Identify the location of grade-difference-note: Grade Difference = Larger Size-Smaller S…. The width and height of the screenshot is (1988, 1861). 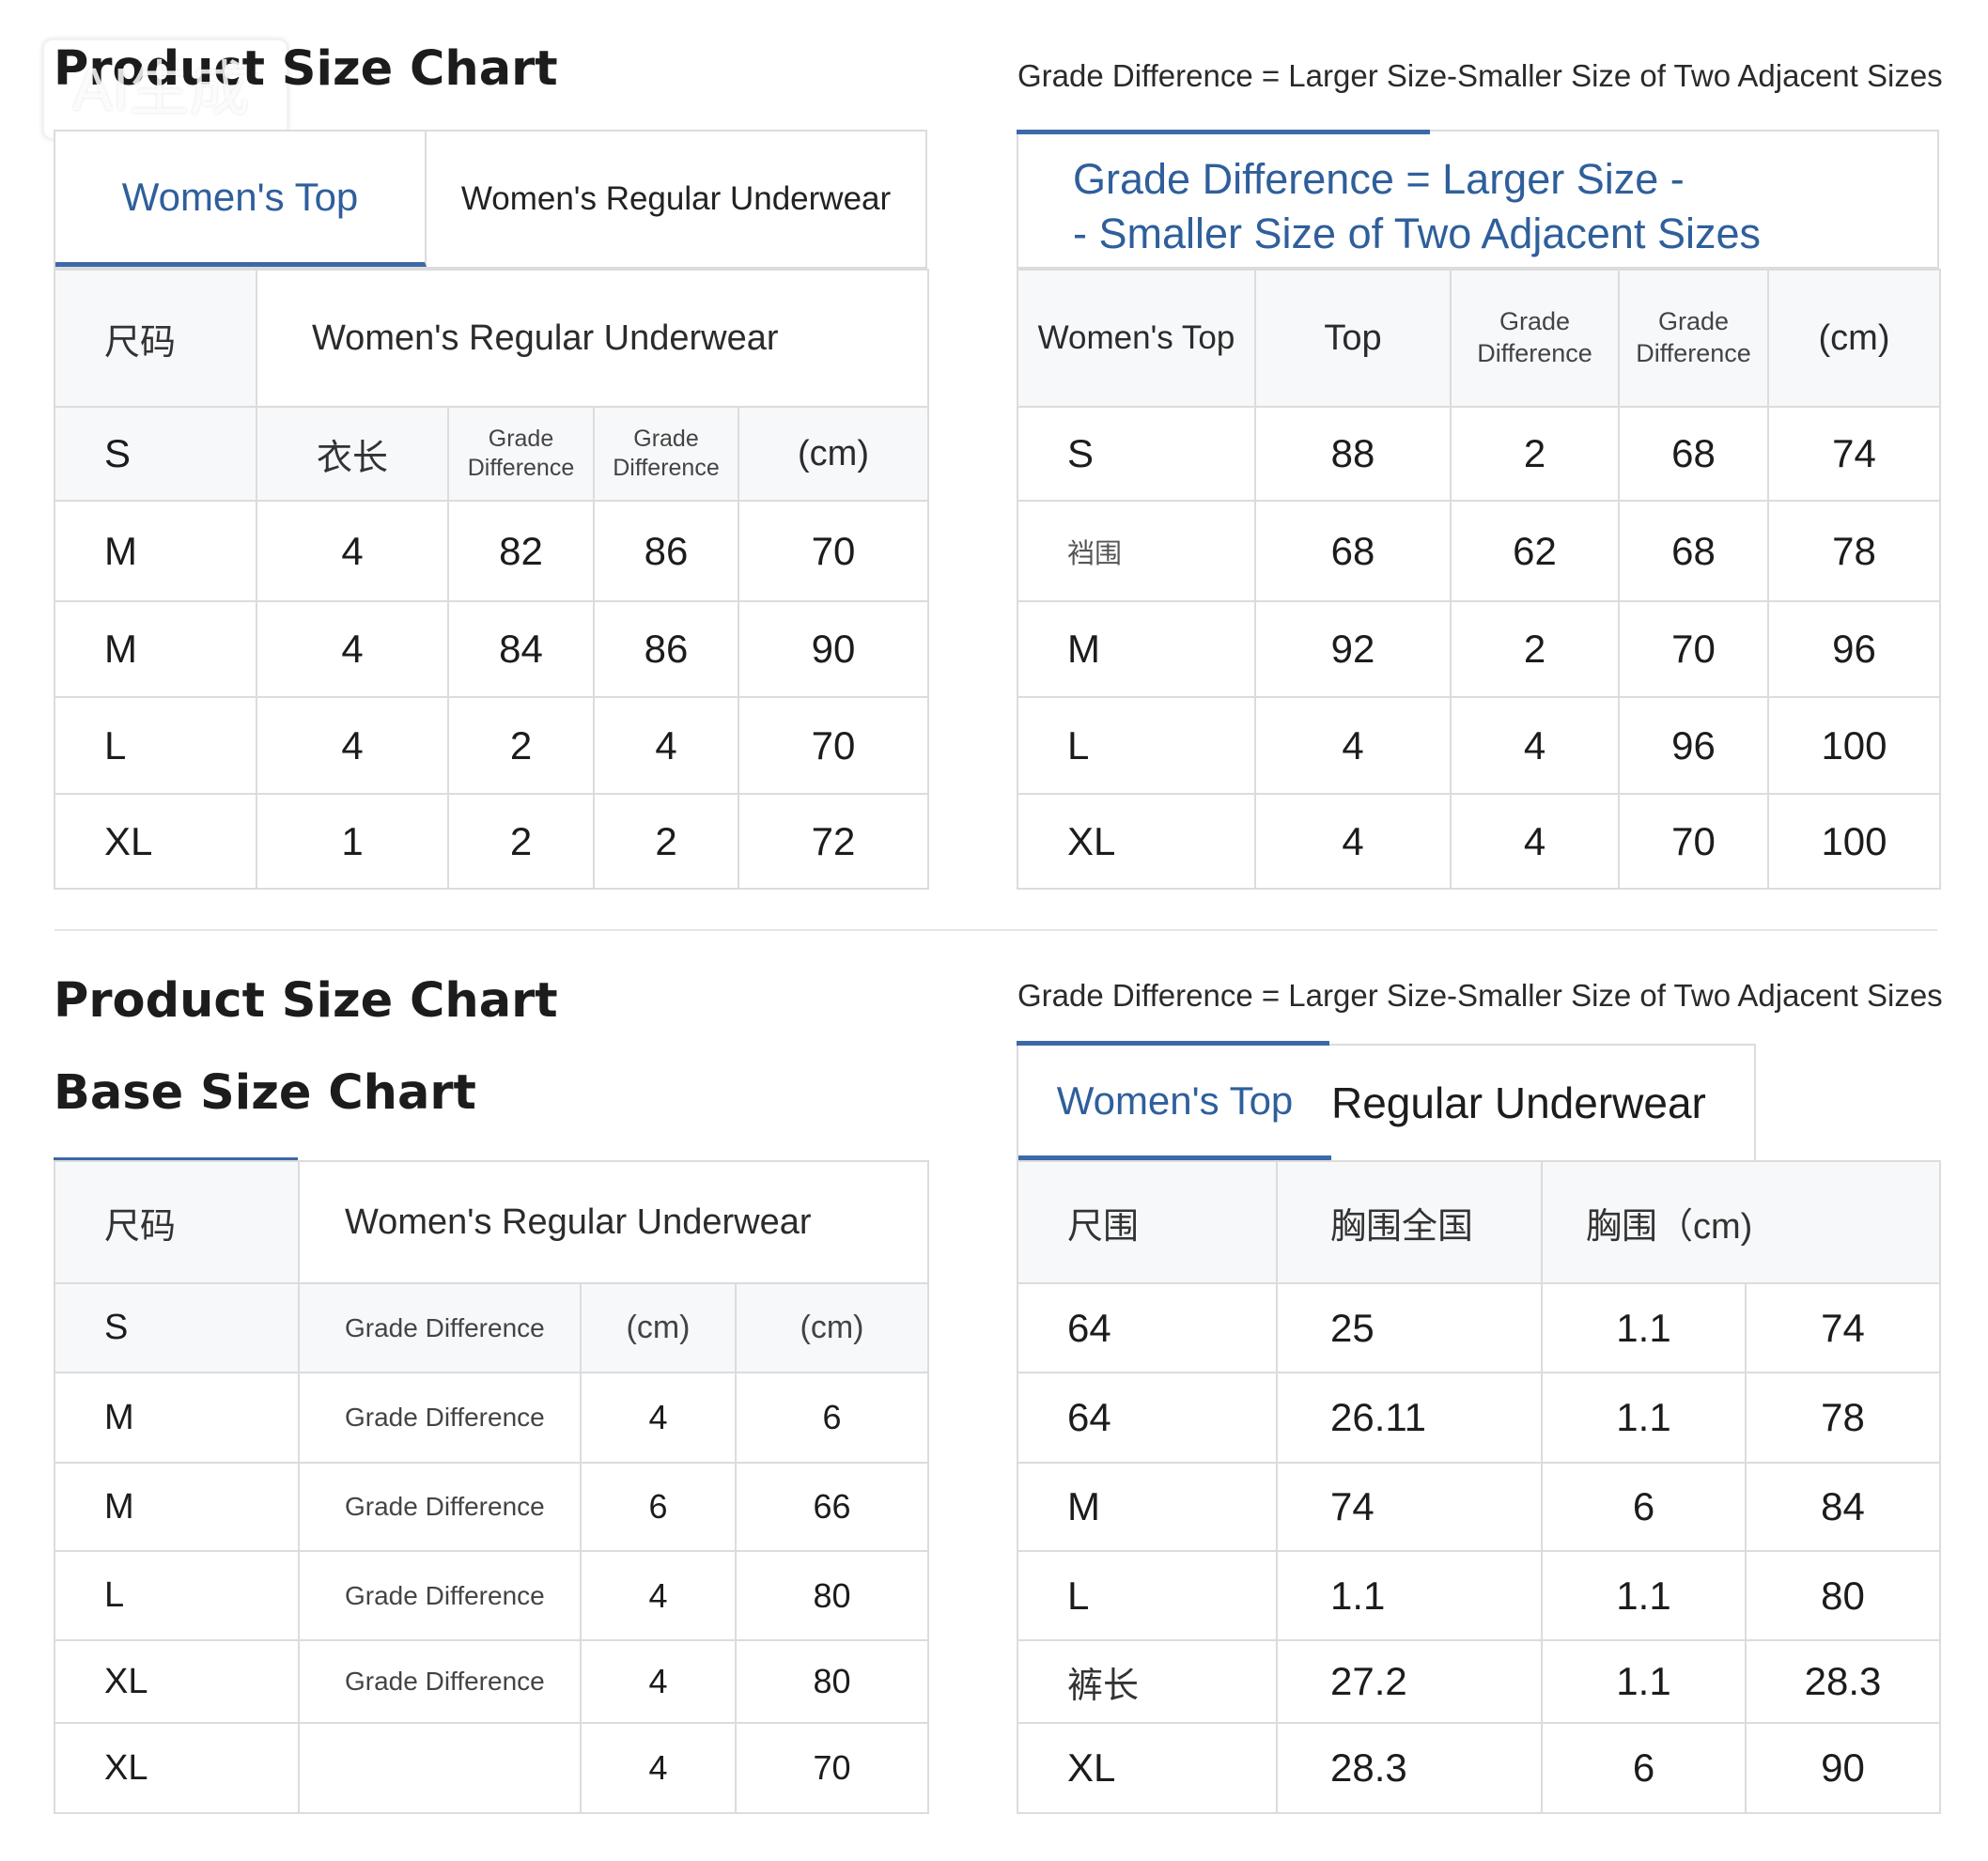
(1480, 995).